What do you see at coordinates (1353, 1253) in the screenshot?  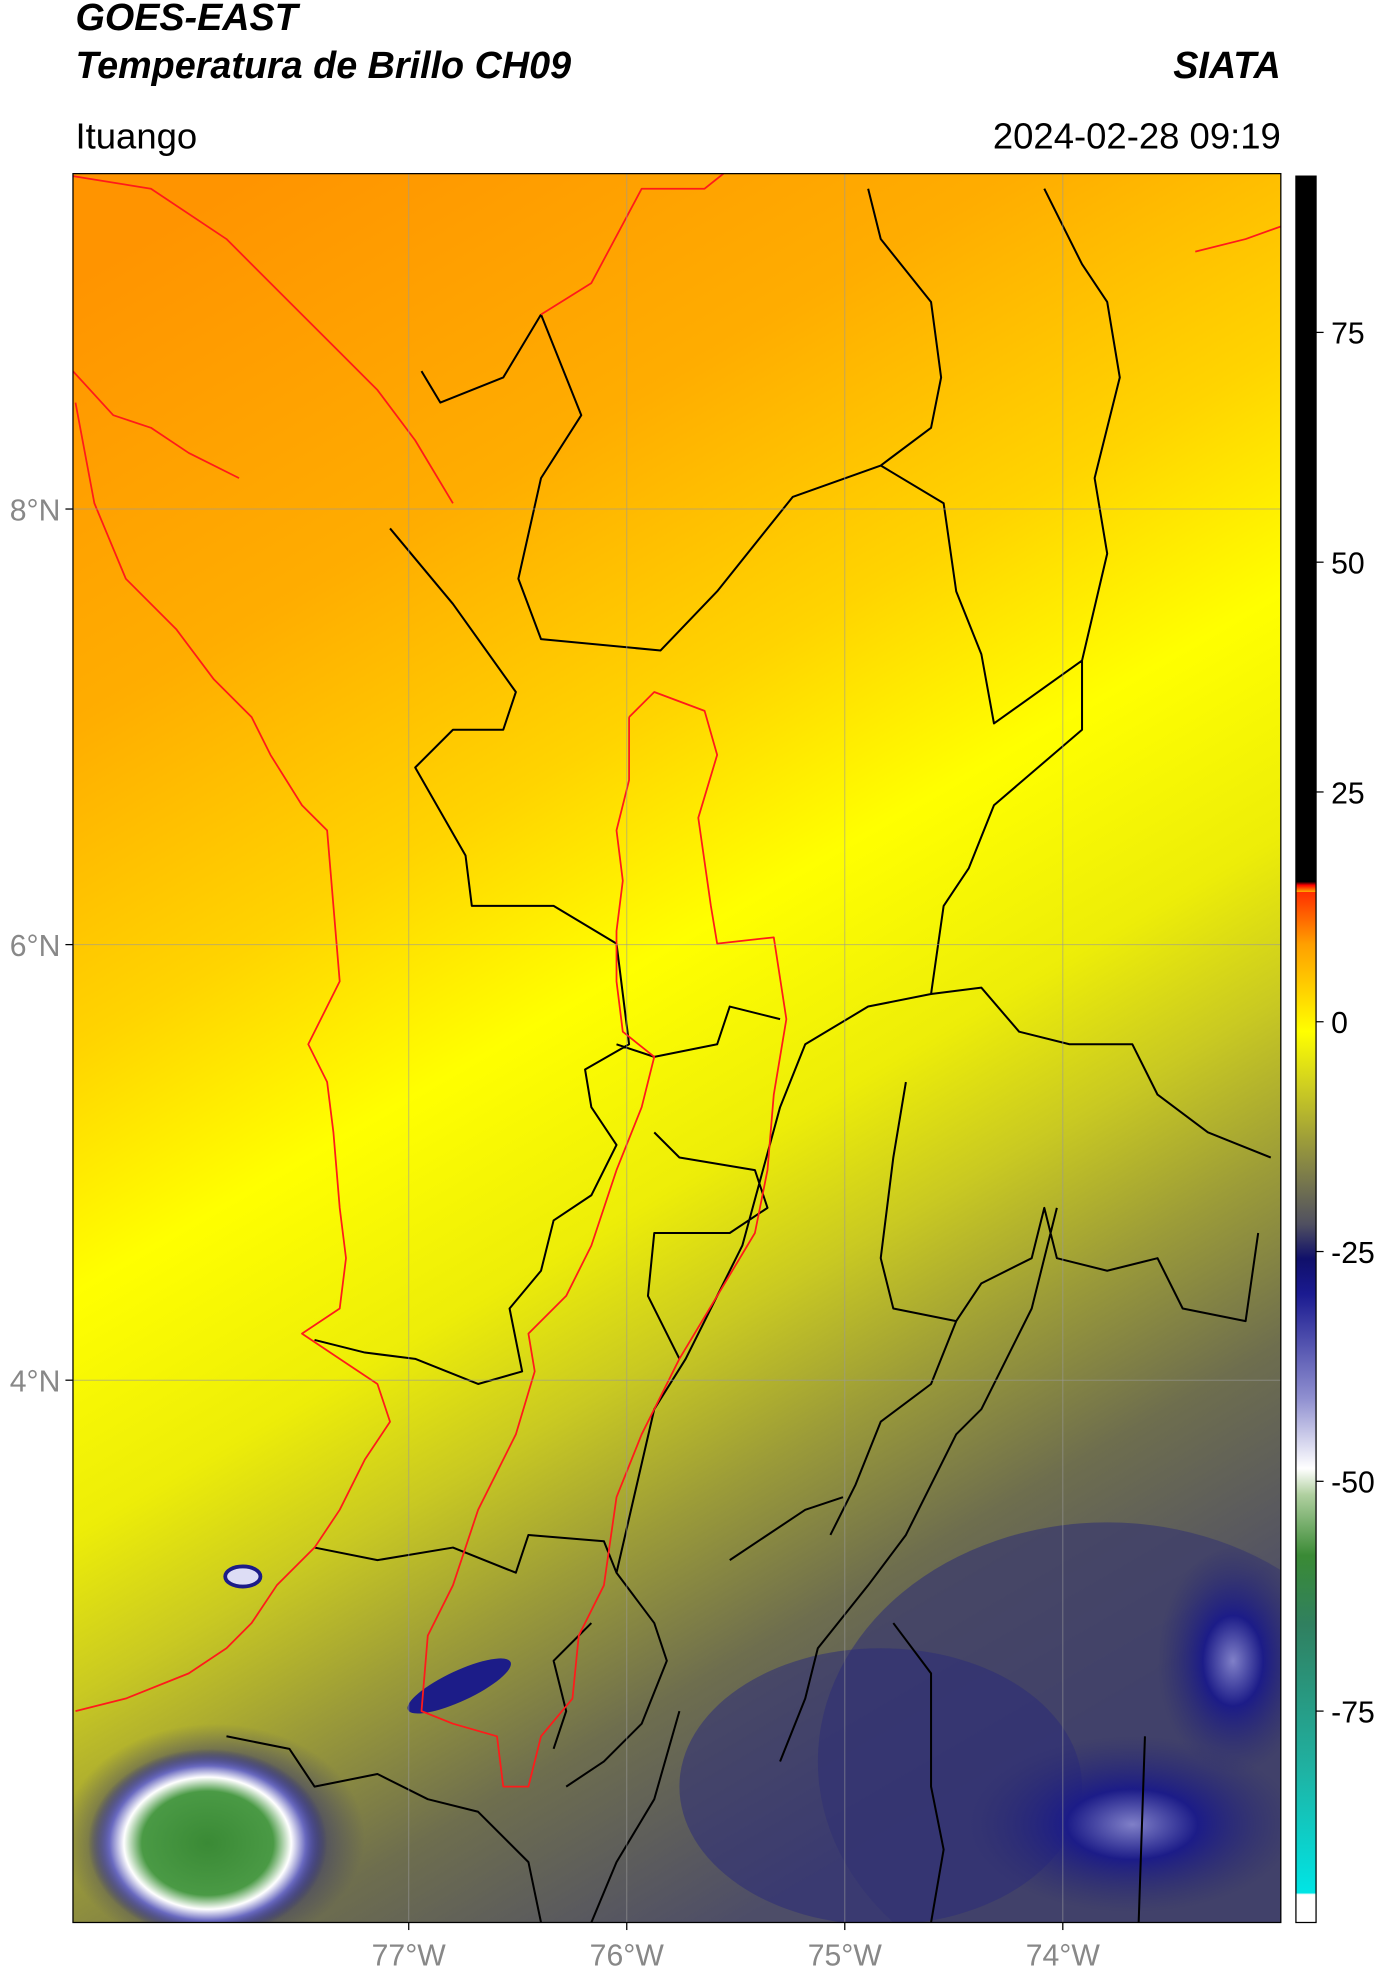 I see `colorbar-tick-label: -25` at bounding box center [1353, 1253].